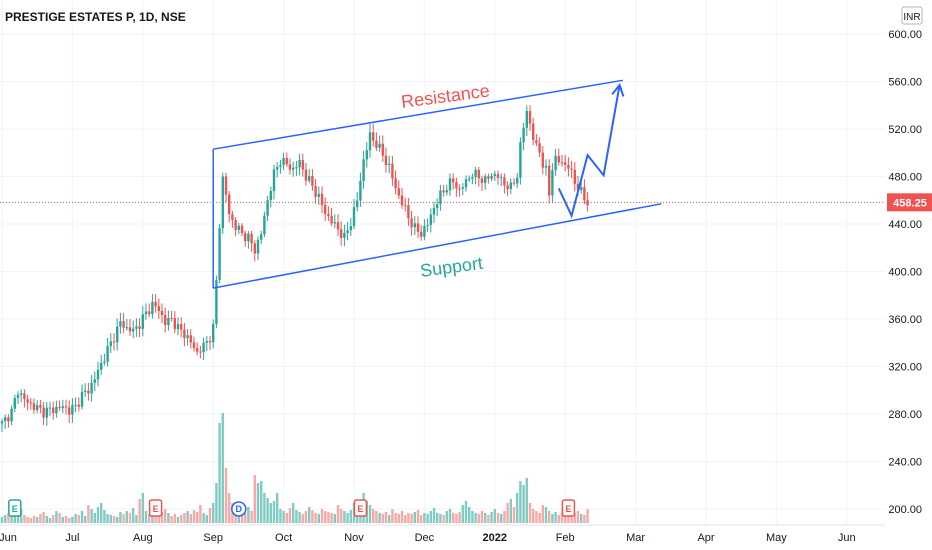 The image size is (932, 550). Describe the element at coordinates (905, 510) in the screenshot. I see `price-tick-label: 200.00` at that location.